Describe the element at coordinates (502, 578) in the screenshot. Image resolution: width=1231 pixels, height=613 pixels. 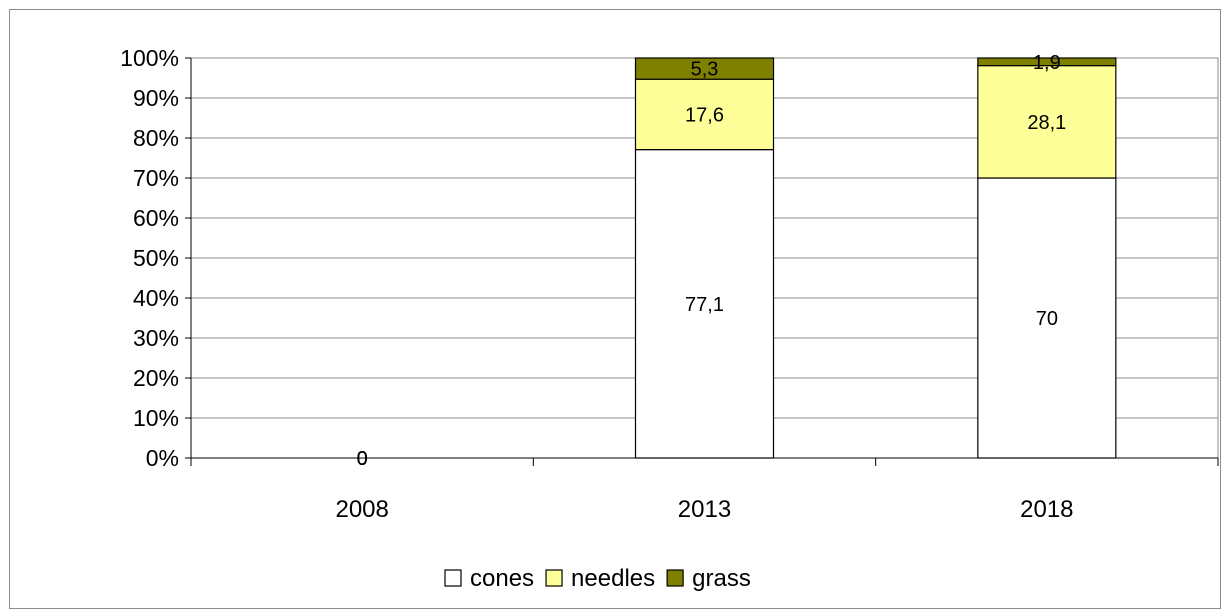
I see `legend-label-cones: cones` at that location.